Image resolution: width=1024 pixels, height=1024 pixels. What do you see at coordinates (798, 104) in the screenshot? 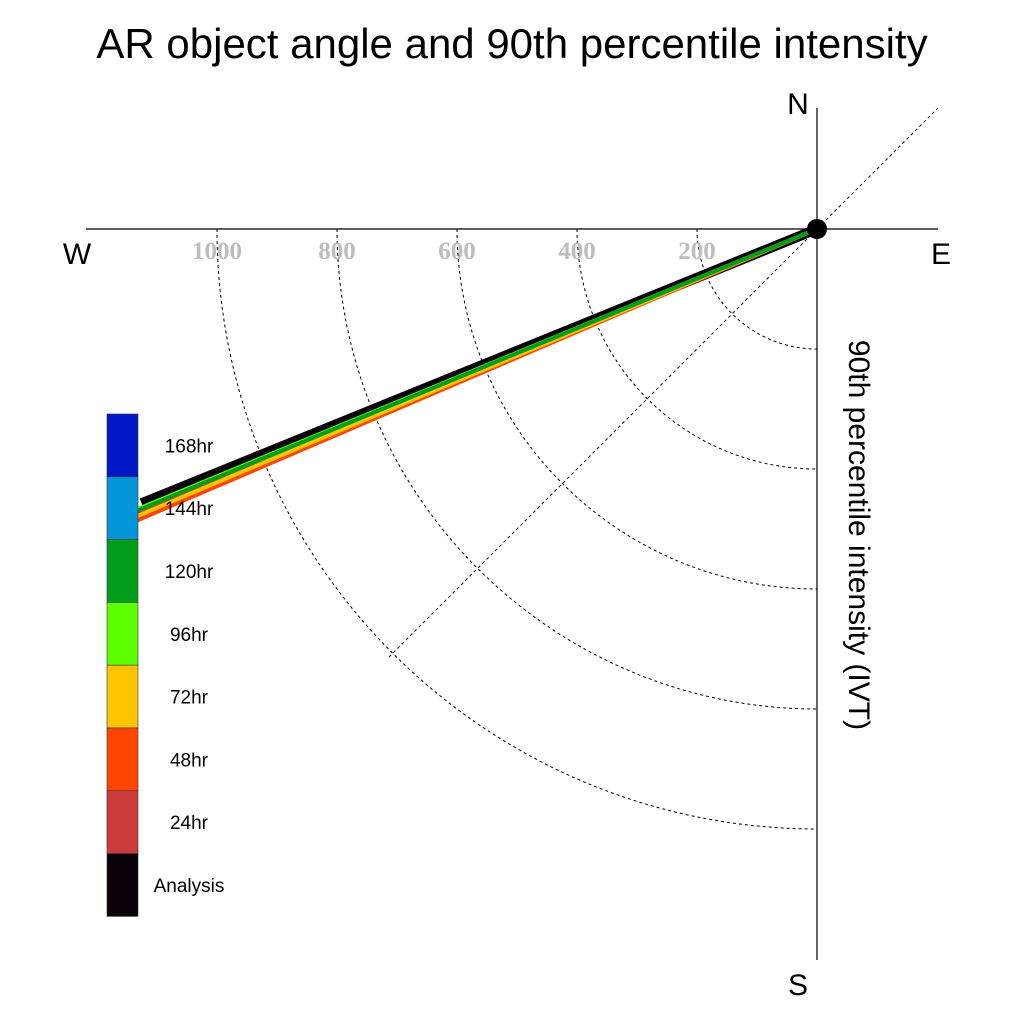
I see `compass-north-label: N` at bounding box center [798, 104].